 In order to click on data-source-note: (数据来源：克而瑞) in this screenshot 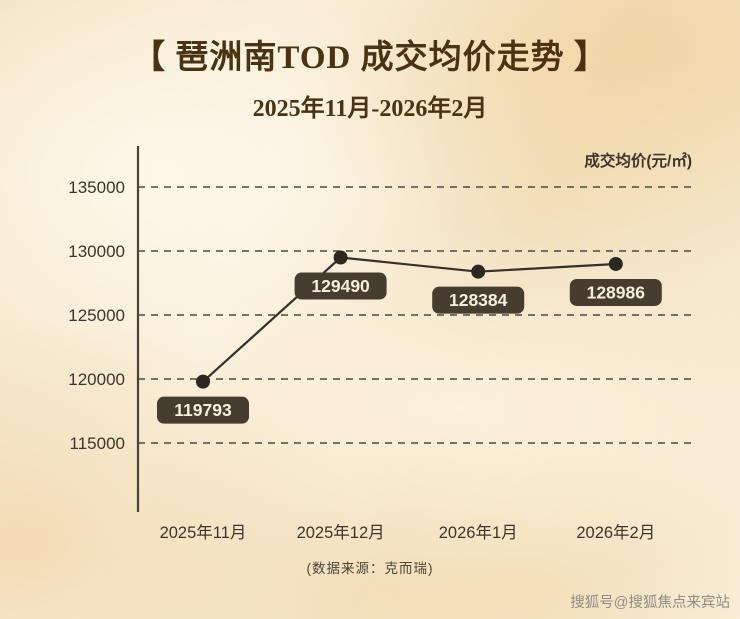, I will do `click(370, 568)`.